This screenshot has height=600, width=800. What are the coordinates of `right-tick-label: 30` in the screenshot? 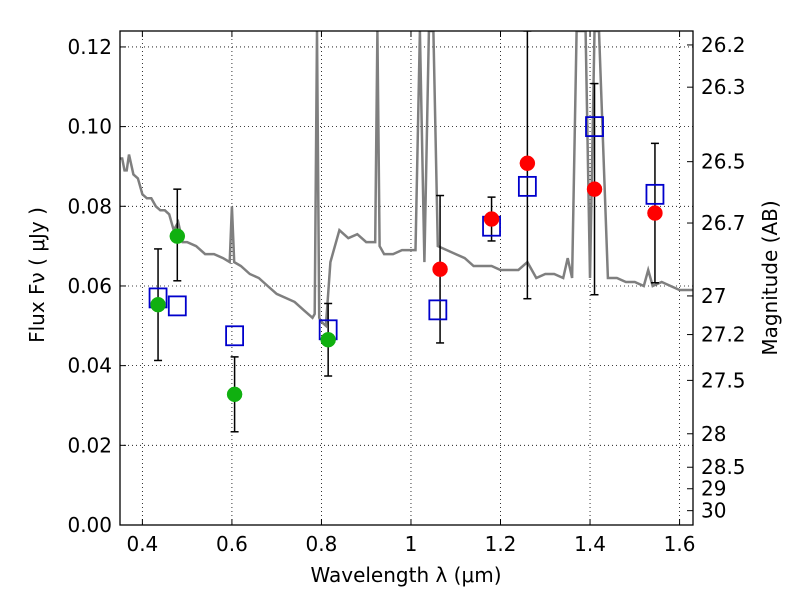 It's located at (713, 511).